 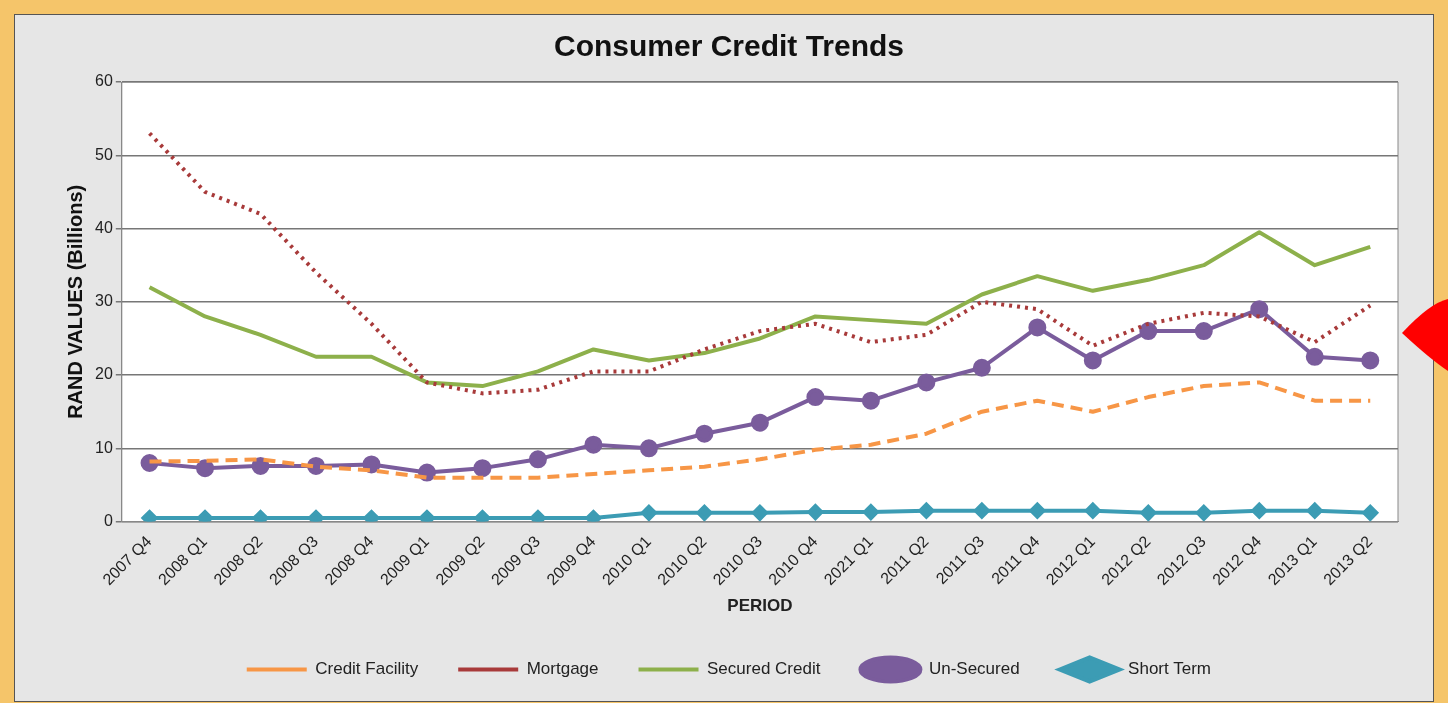 I want to click on y-tick-label: 20, so click(x=104, y=374).